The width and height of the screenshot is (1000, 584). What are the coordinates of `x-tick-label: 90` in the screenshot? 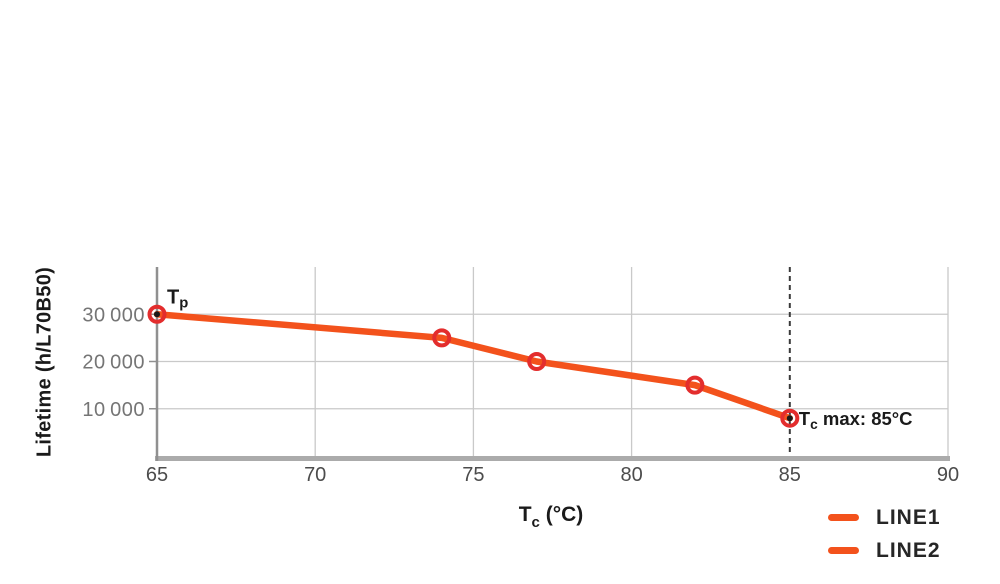 It's located at (948, 475).